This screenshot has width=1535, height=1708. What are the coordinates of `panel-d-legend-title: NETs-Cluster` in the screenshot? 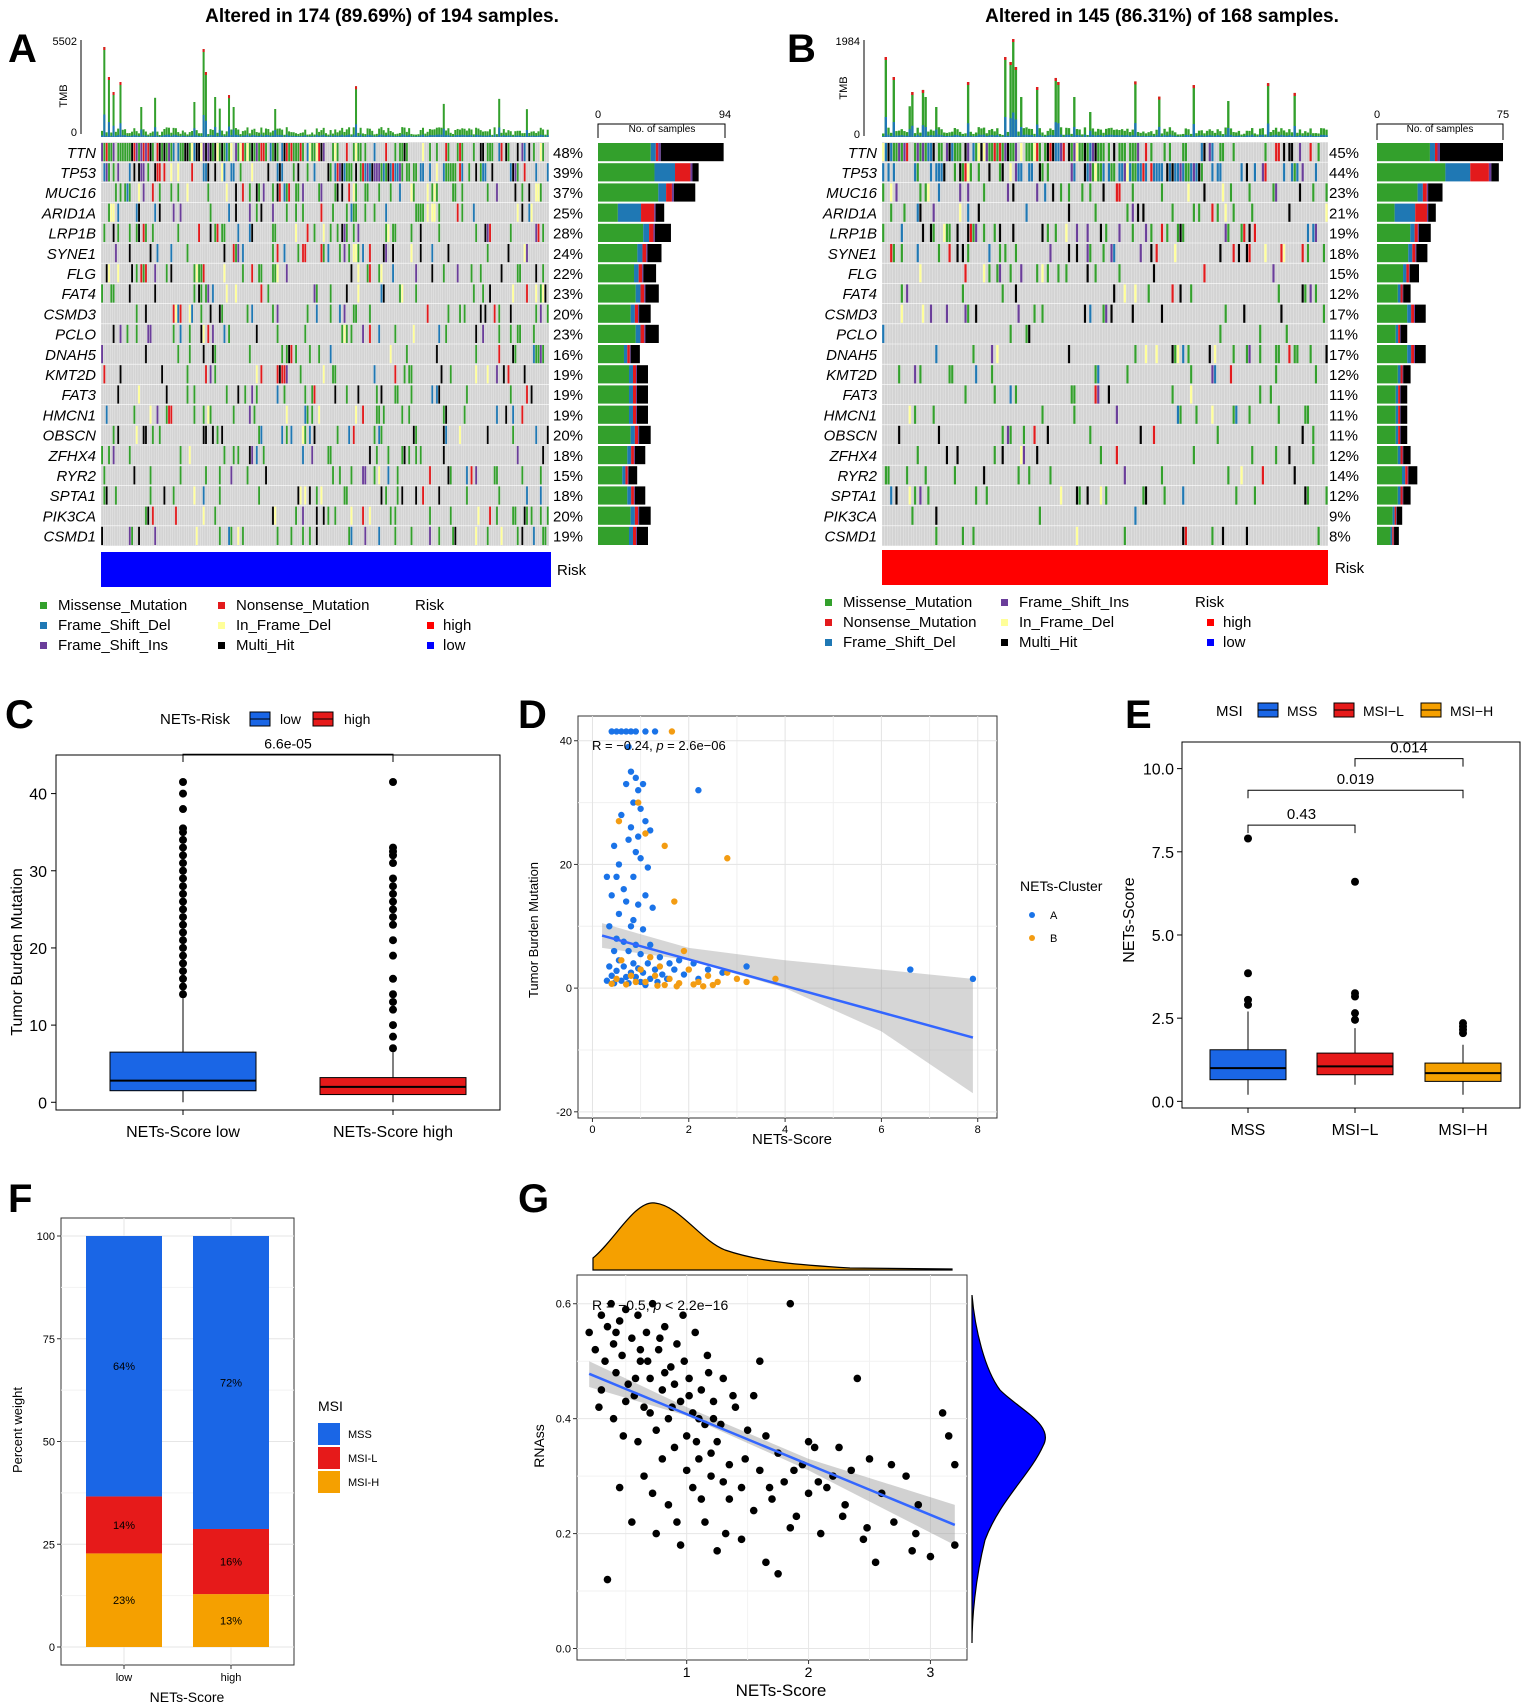 It's located at (1061, 886).